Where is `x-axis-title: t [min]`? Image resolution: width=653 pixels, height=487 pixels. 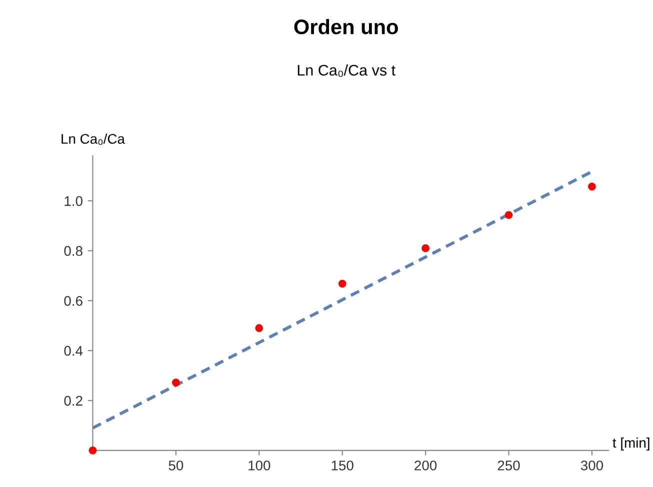
x-axis-title: t [min] is located at coordinates (631, 444).